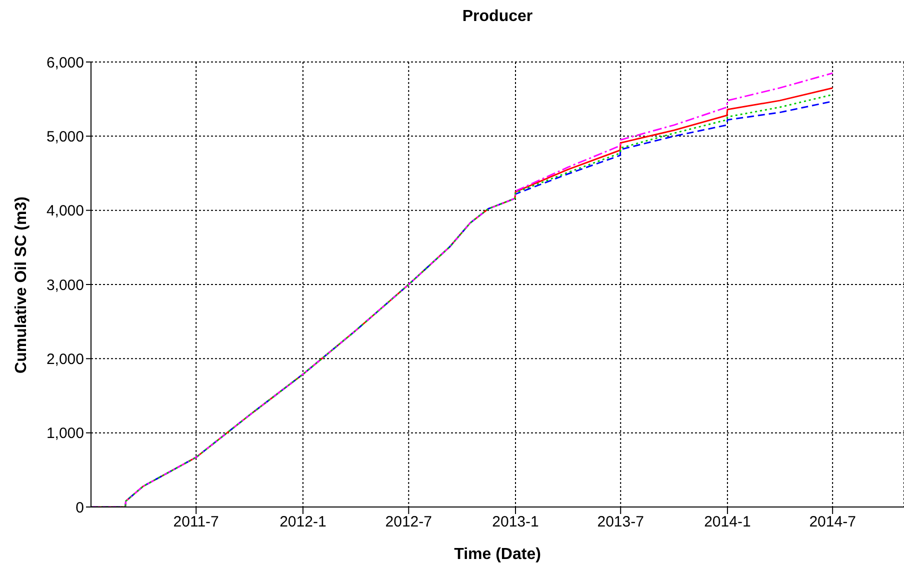 The height and width of the screenshot is (573, 904). I want to click on y-tick-label: 3,000, so click(65, 285).